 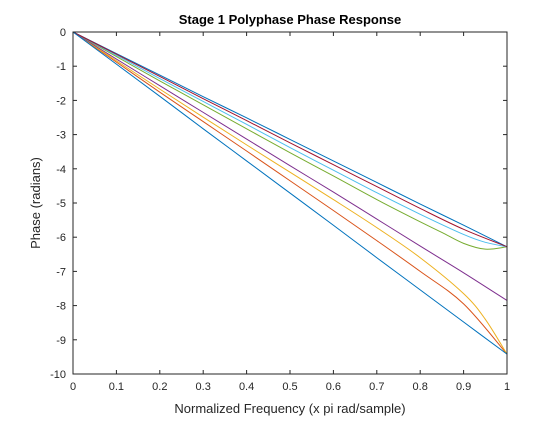 I want to click on y-tick-label: -7, so click(x=61, y=272).